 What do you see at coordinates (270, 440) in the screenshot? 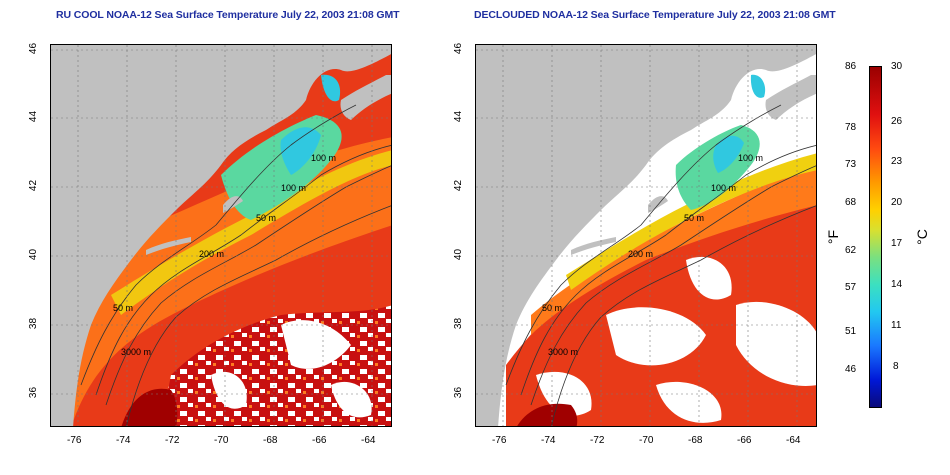
I see `left-lon-tick-68: -68` at bounding box center [270, 440].